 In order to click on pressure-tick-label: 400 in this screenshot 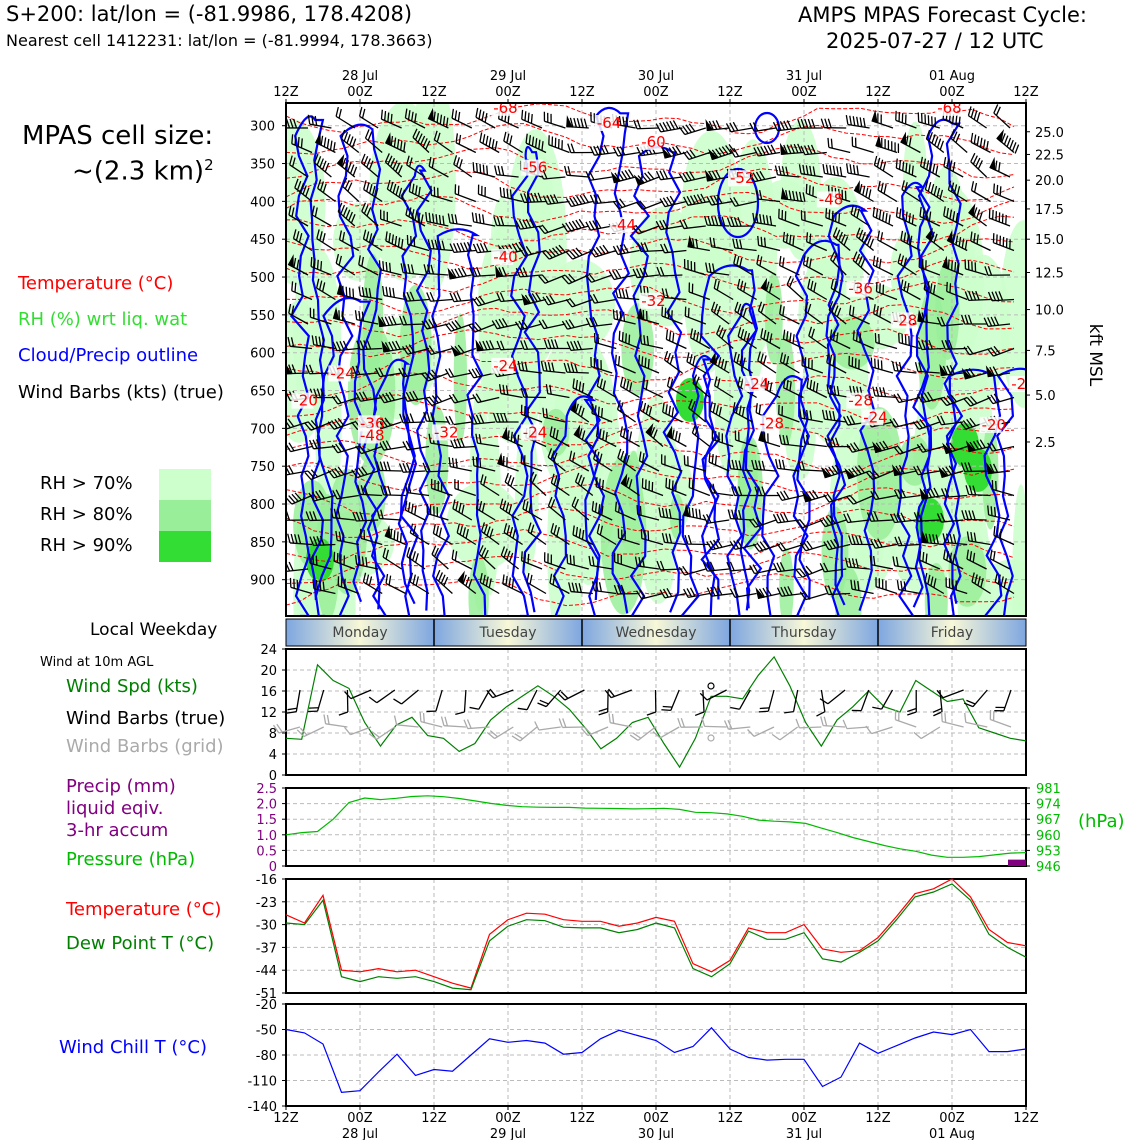, I will do `click(262, 202)`.